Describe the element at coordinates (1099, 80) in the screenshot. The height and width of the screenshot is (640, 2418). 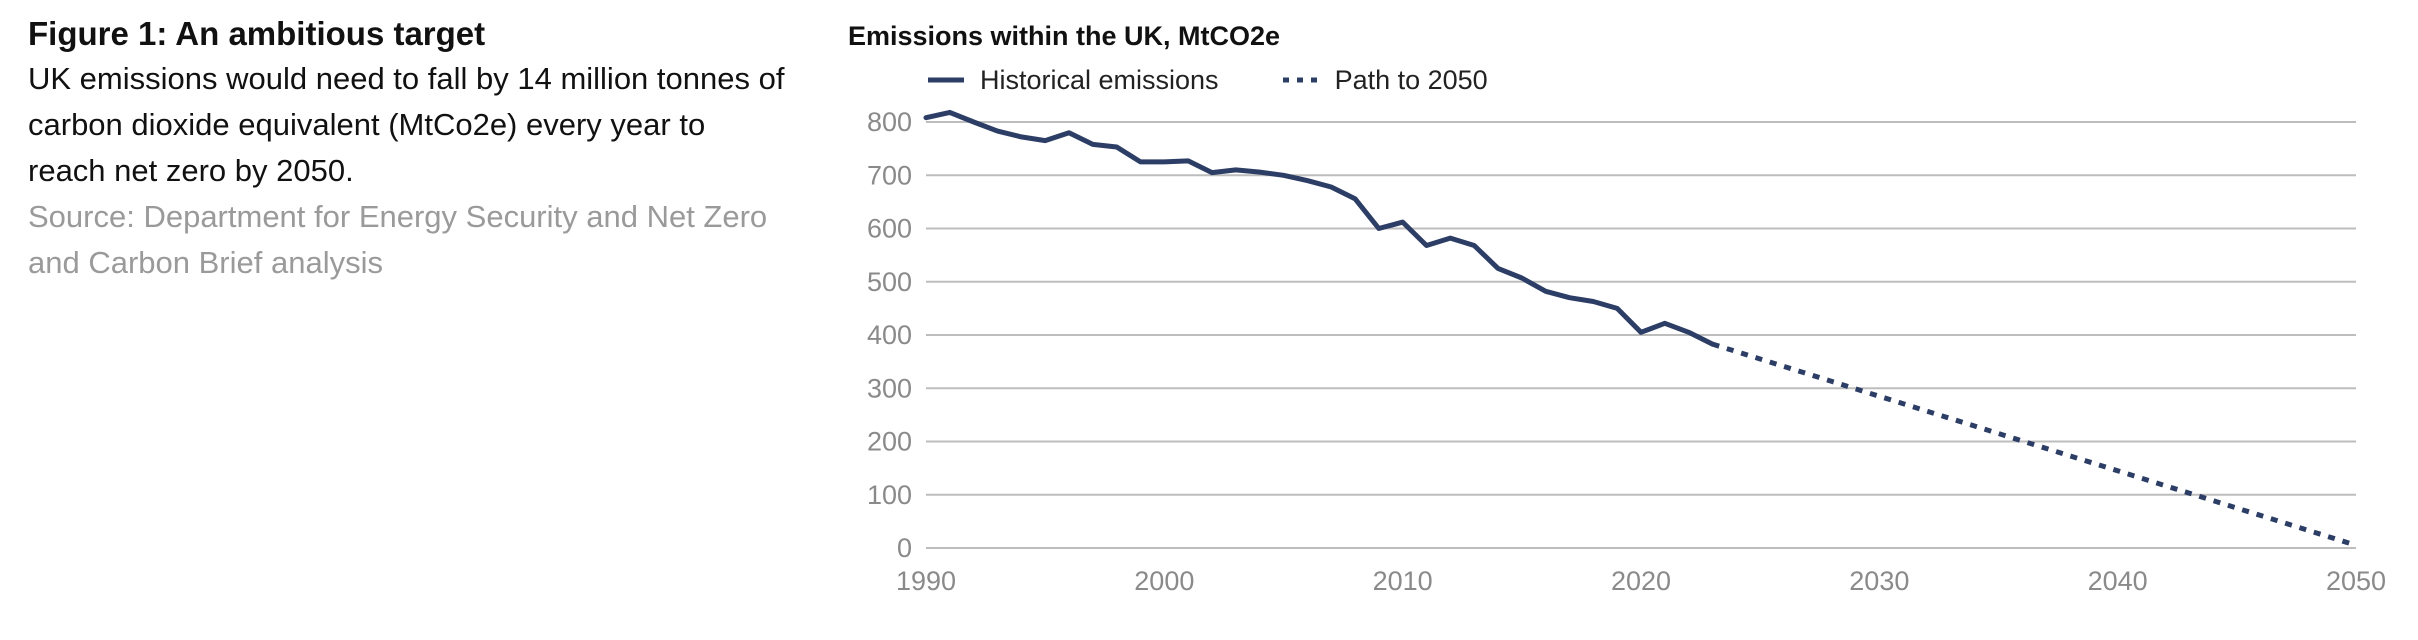
I see `legend-label-historical: Historical emissions` at that location.